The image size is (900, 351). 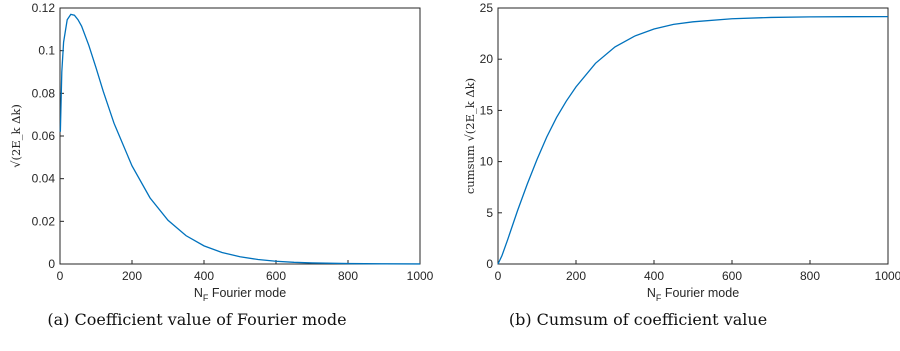 What do you see at coordinates (487, 162) in the screenshot?
I see `y-tick-label: 10` at bounding box center [487, 162].